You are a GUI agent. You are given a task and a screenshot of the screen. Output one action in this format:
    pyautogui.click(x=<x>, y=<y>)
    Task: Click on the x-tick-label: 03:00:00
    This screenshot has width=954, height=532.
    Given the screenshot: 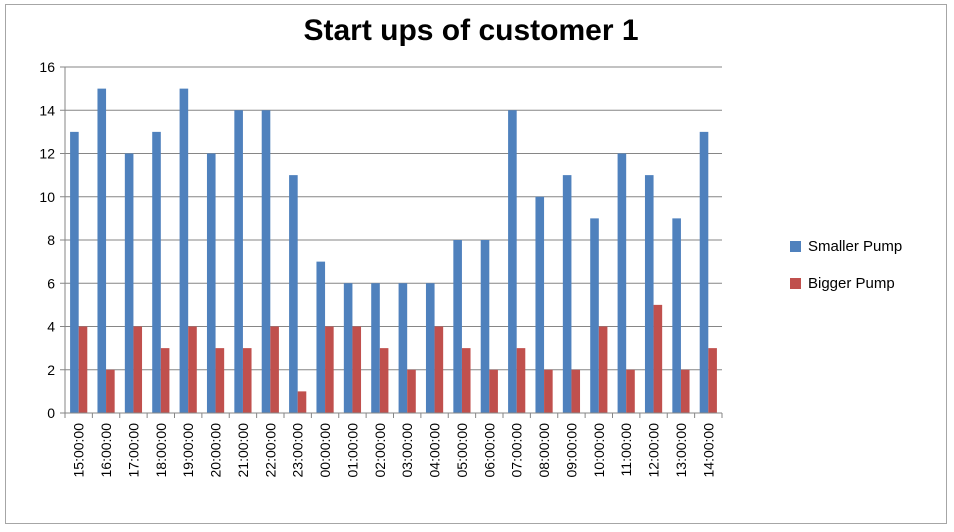 What is the action you would take?
    pyautogui.click(x=407, y=450)
    